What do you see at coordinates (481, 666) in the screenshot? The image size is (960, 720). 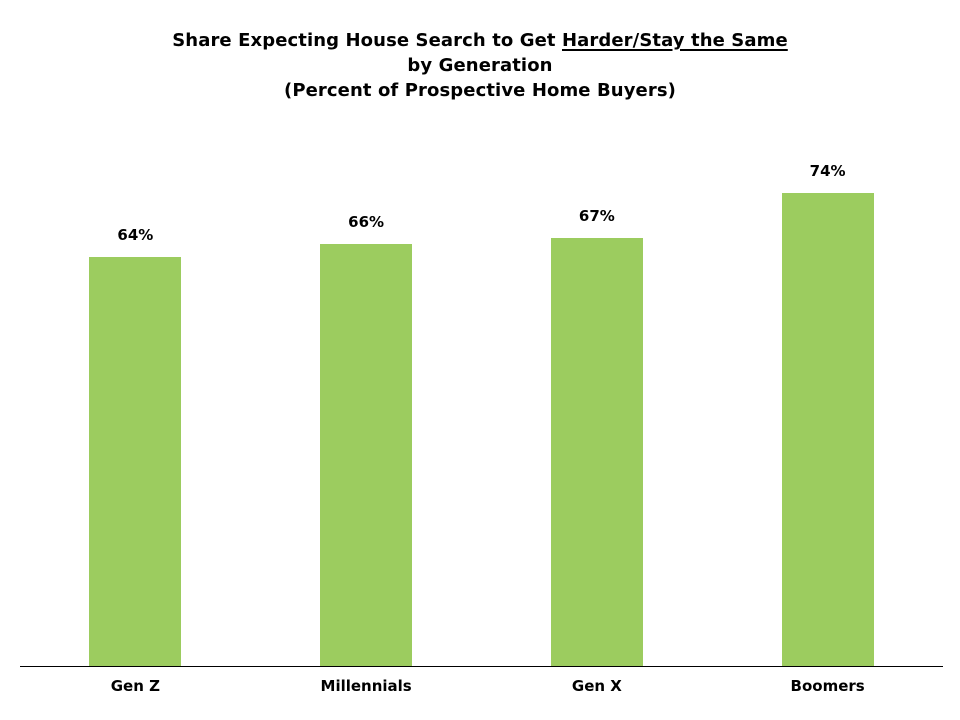 I see `x-axis-line` at bounding box center [481, 666].